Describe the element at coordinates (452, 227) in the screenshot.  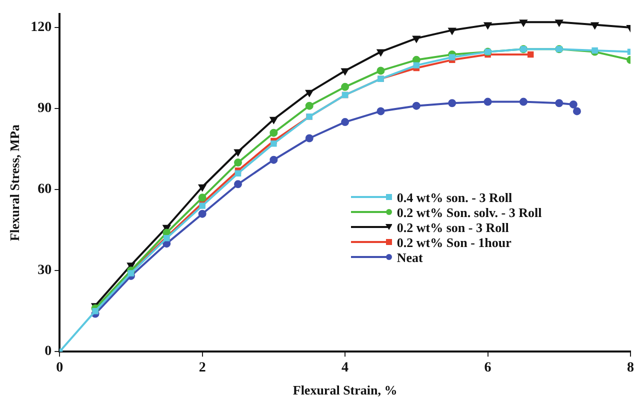
I see `legend-label: 0.2 wt% son - 3 Roll` at that location.